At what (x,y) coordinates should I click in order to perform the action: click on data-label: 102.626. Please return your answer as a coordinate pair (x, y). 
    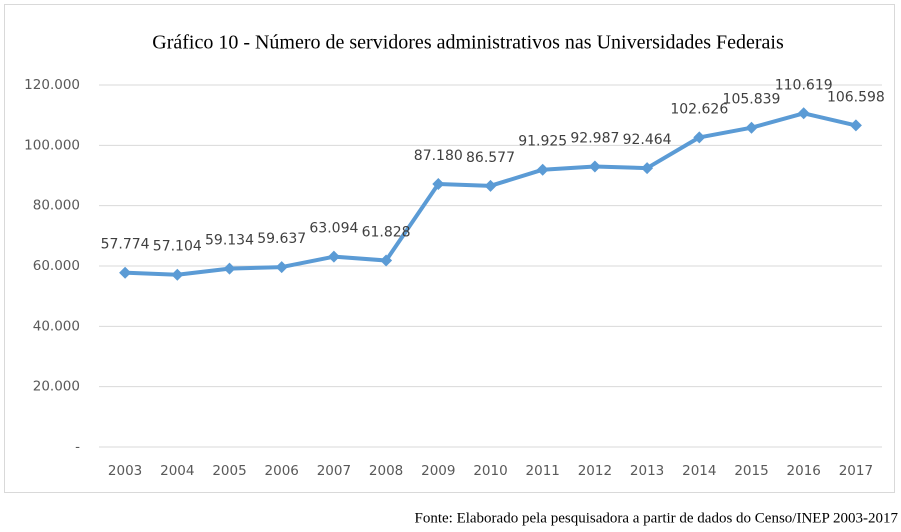
    Looking at the image, I should click on (699, 109).